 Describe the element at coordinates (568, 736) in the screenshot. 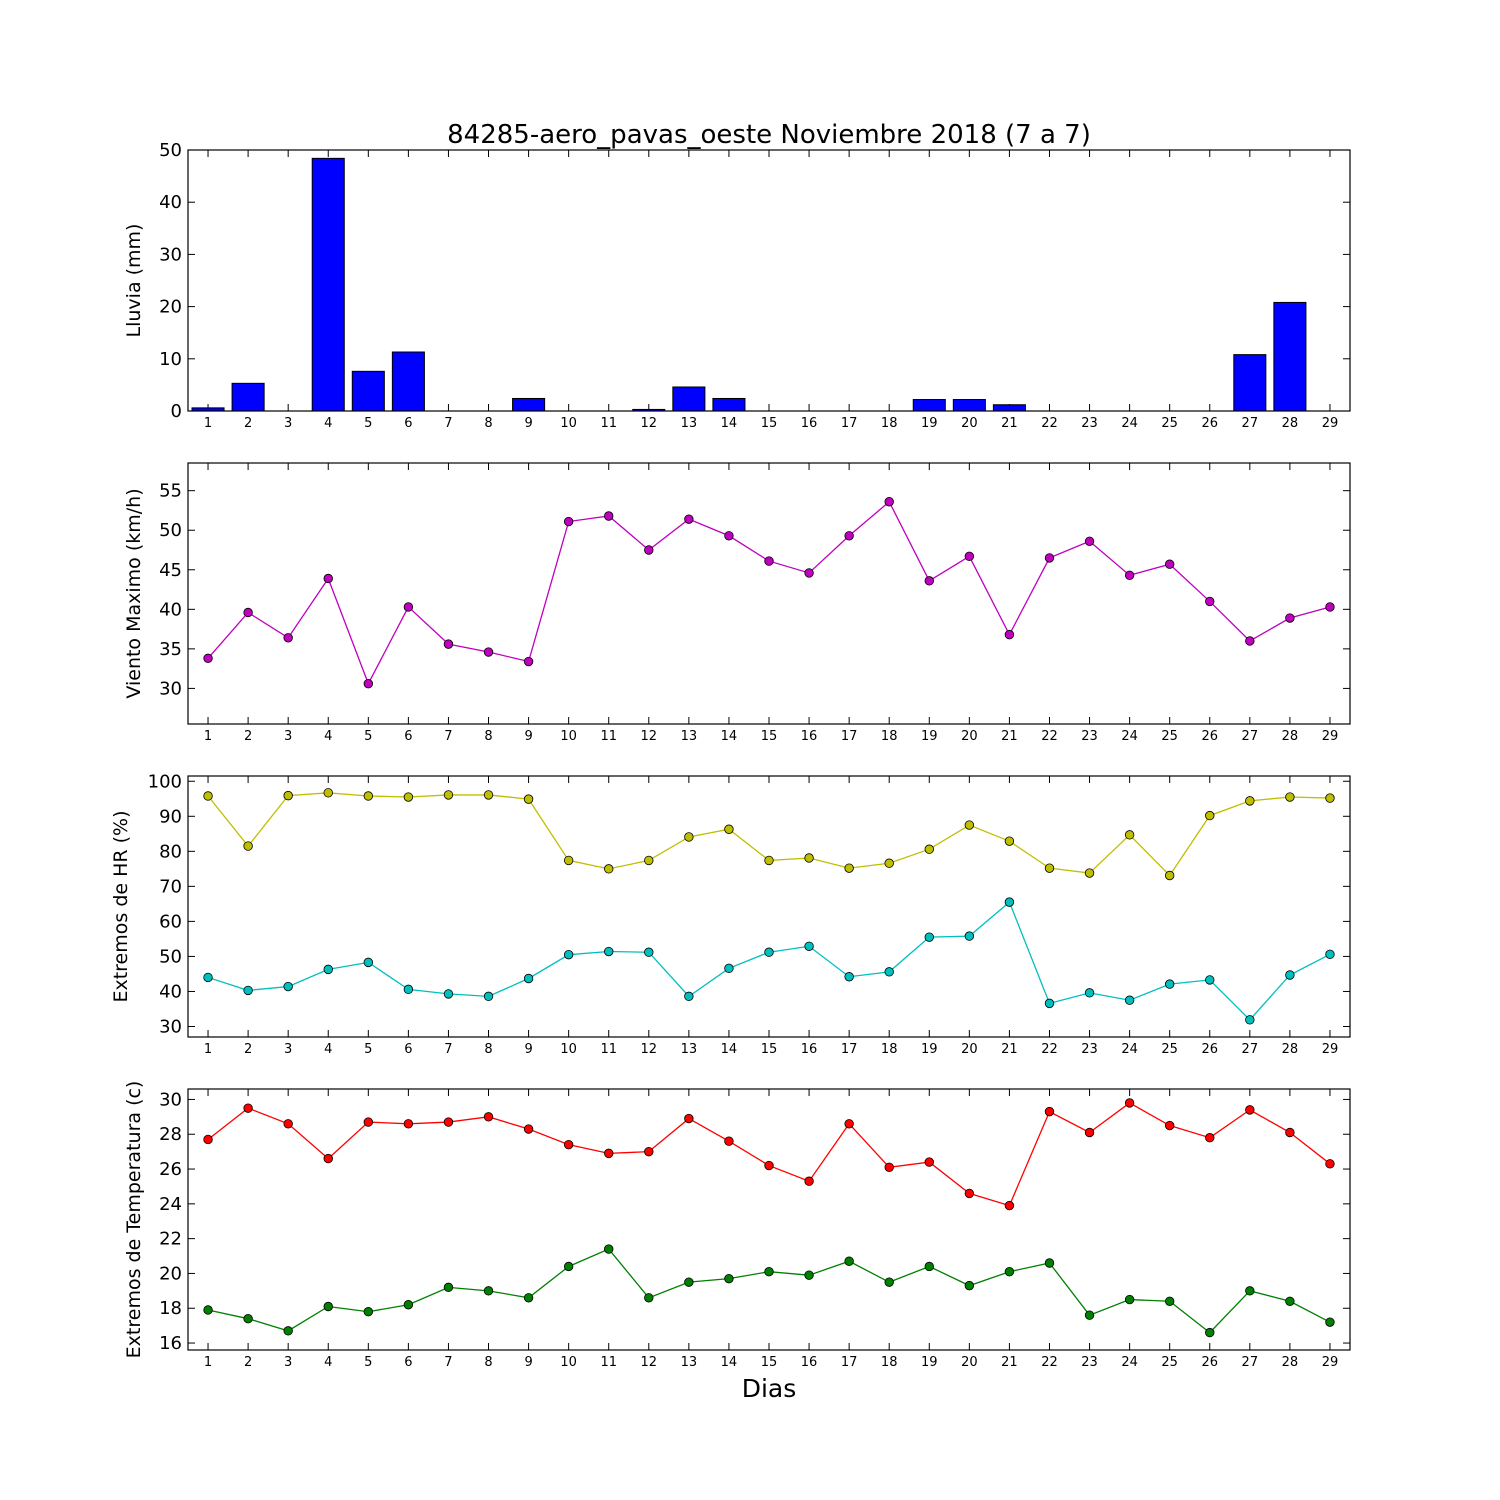

I see `x-tick-label: 10` at that location.